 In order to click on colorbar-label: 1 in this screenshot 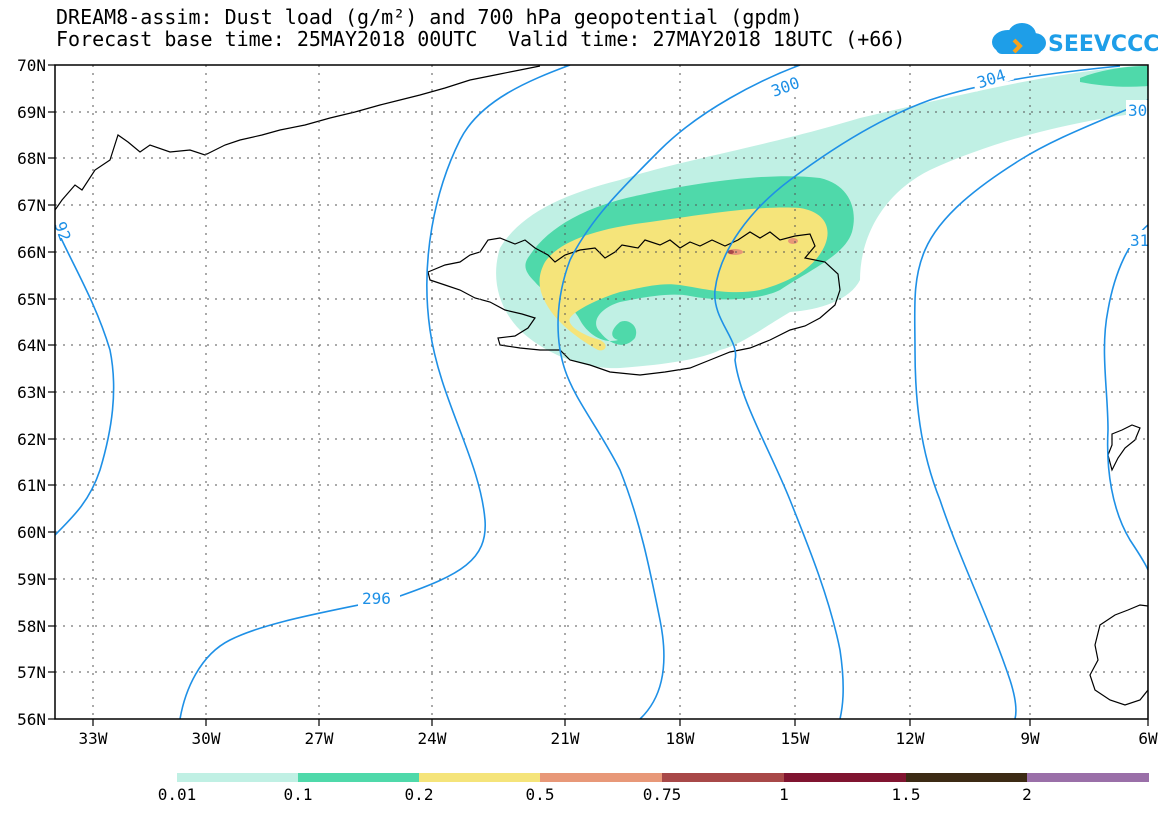, I will do `click(784, 794)`.